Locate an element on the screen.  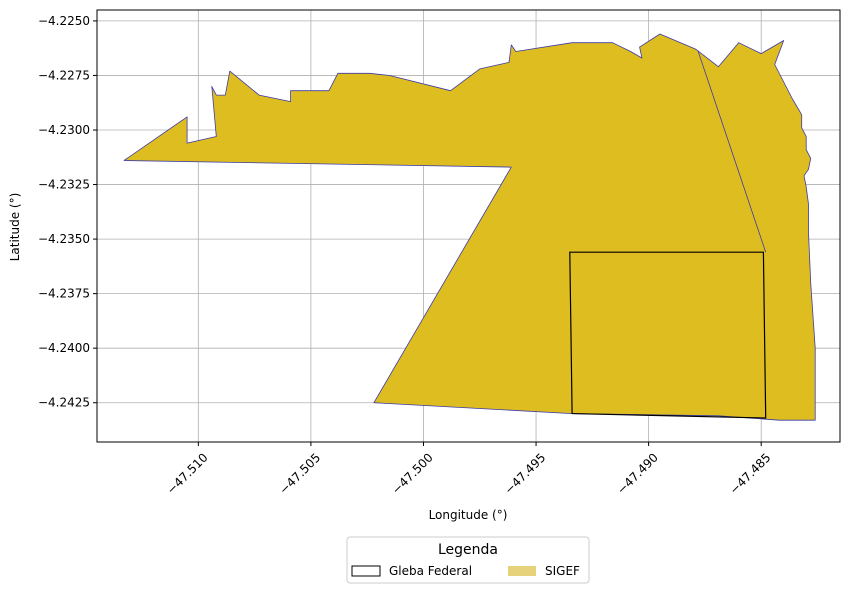
x-axis-label: Longitude (°) is located at coordinates (468, 515).